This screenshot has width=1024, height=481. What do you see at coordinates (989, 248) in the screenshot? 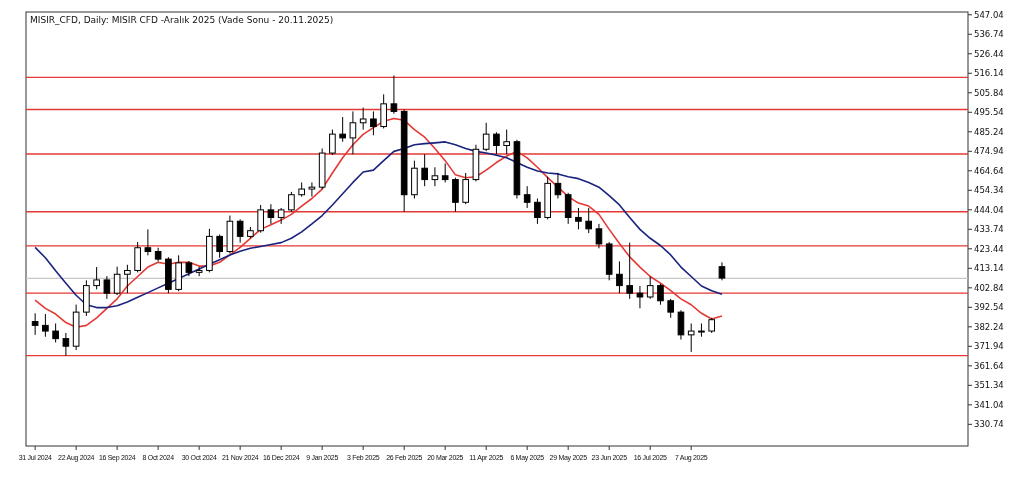
I see `y-tick-label: 423.44` at bounding box center [989, 248].